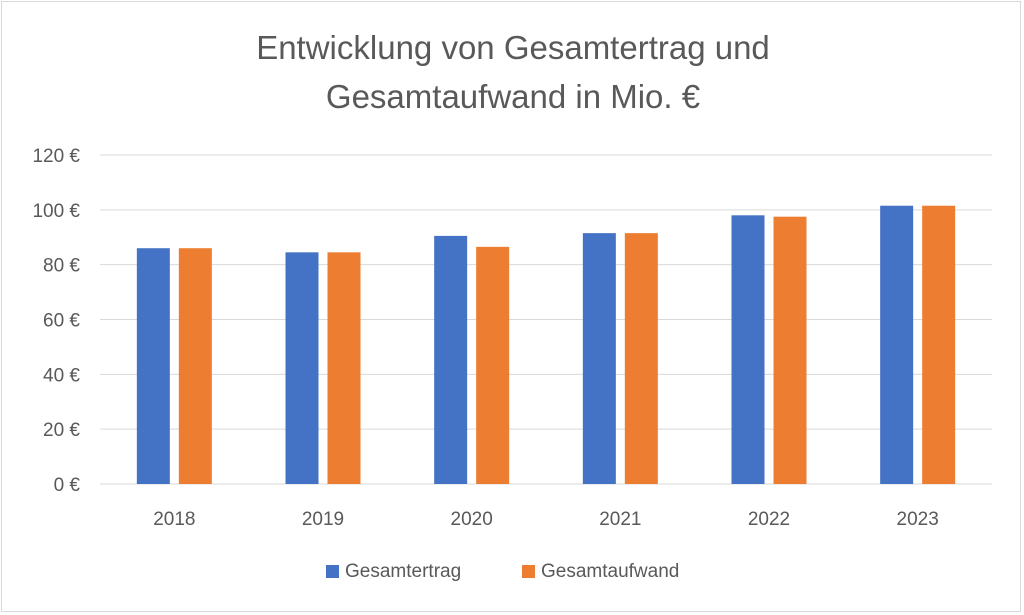 The image size is (1024, 615). What do you see at coordinates (513, 96) in the screenshot?
I see `chart-title-line-2: Gesamtaufwand in Mio. €` at bounding box center [513, 96].